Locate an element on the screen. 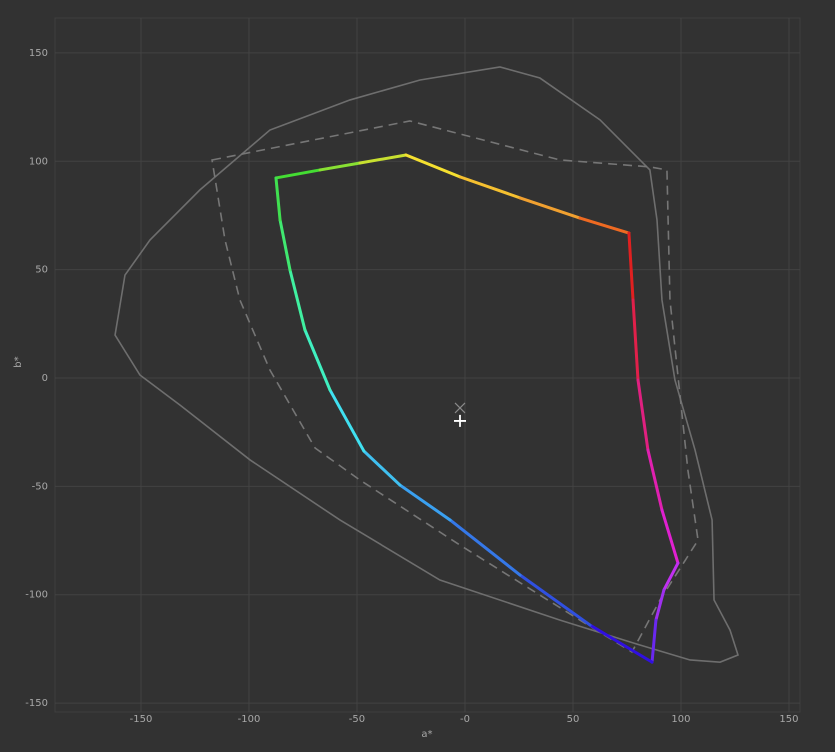  x-tick-label: -150 is located at coordinates (141, 719).